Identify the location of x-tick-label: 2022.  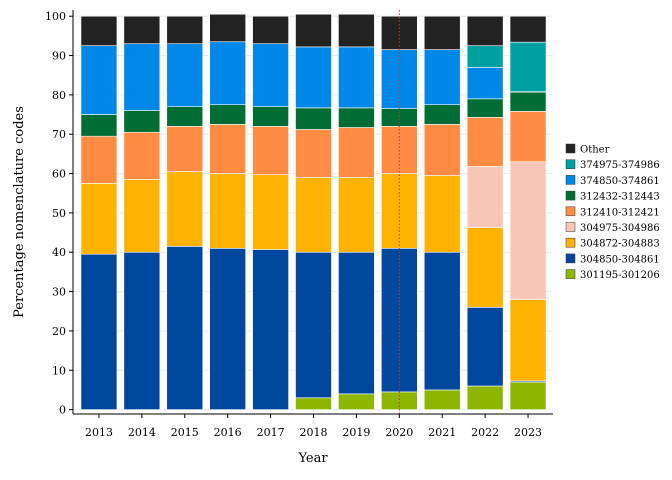
(485, 432).